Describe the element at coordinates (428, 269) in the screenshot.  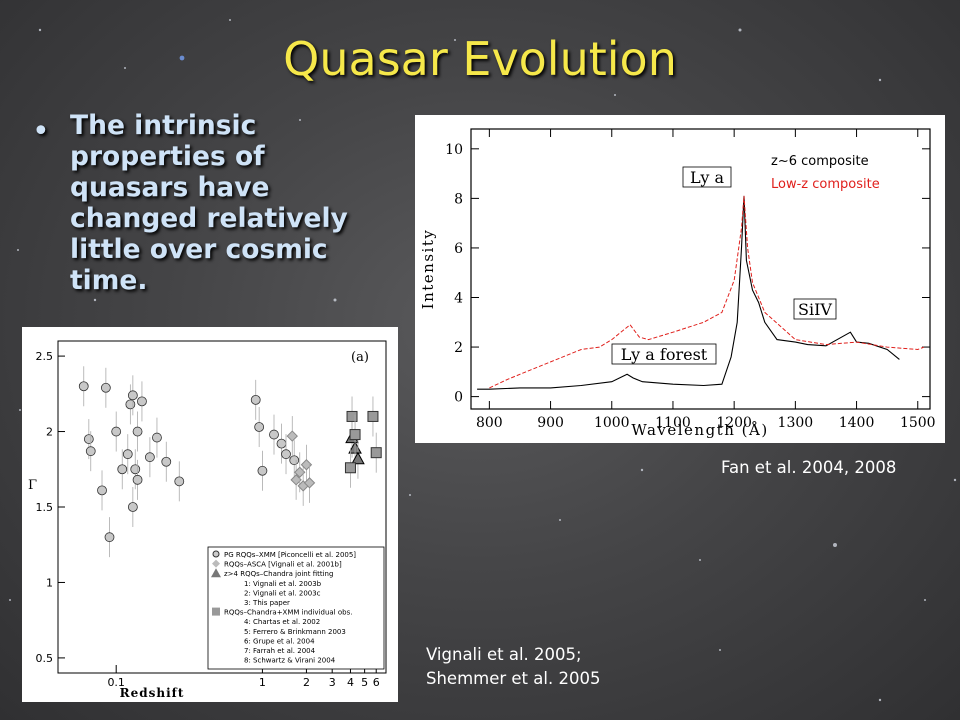
I see `spectrum-ylabel: Intensity` at that location.